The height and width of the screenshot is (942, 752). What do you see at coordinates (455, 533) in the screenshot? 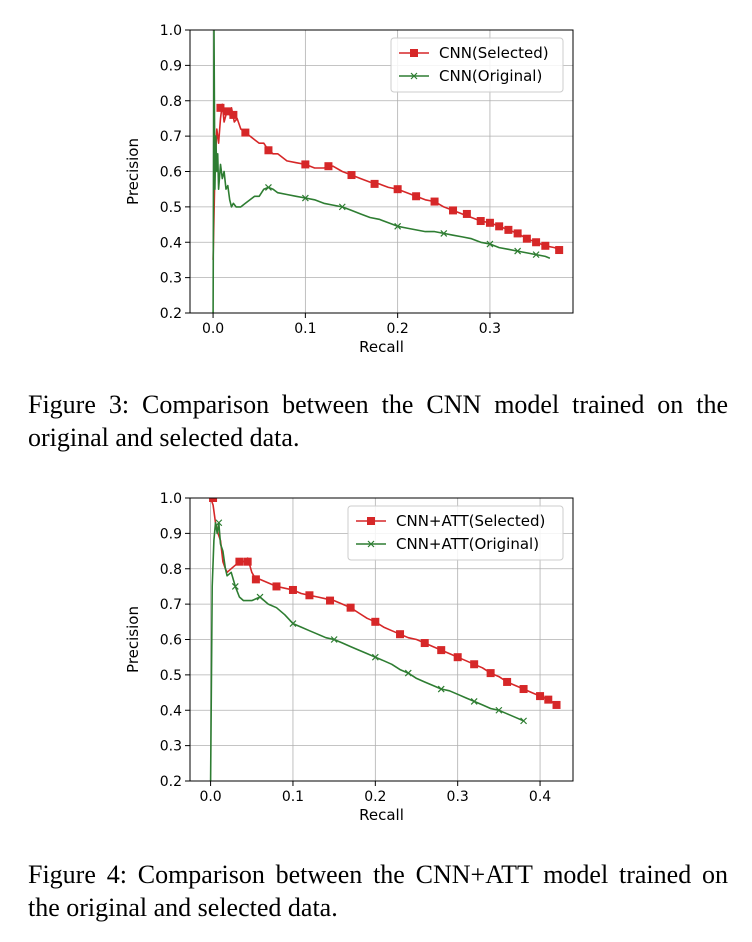
I see `chart2-legend-box` at bounding box center [455, 533].